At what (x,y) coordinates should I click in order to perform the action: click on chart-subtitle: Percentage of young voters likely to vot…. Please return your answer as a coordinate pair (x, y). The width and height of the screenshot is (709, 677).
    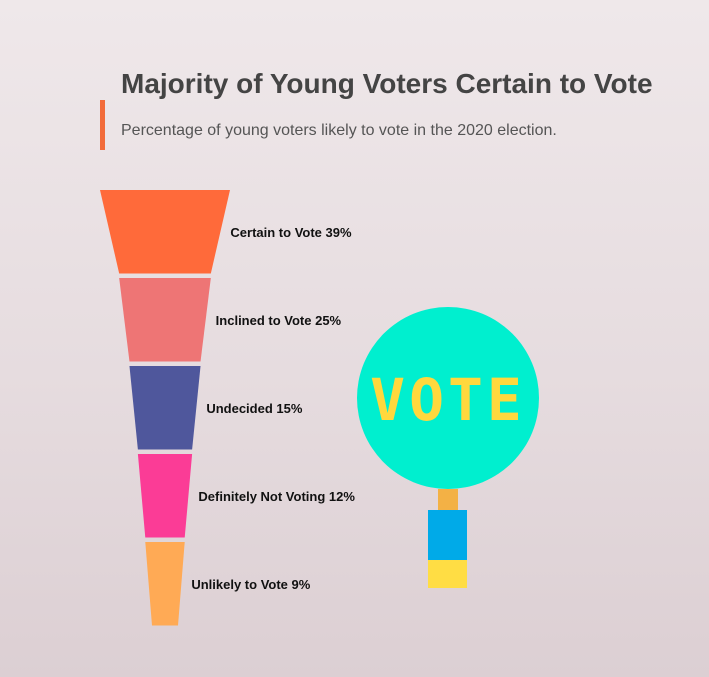
    Looking at the image, I should click on (339, 130).